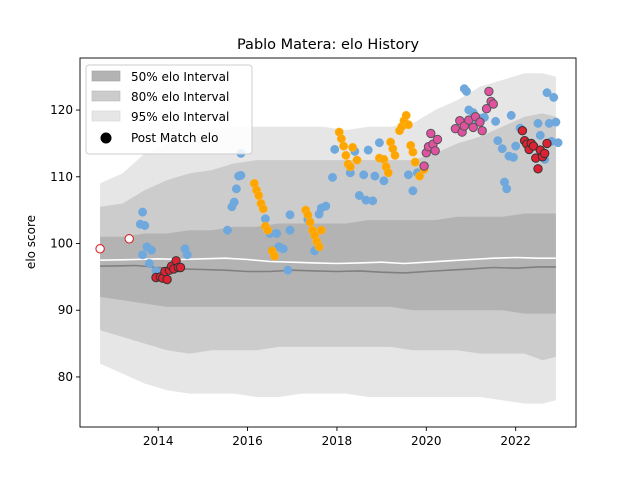 The width and height of the screenshot is (640, 484). I want to click on x-axis-ticks: 2014 2016 2018 2020 2022, so click(337, 437).